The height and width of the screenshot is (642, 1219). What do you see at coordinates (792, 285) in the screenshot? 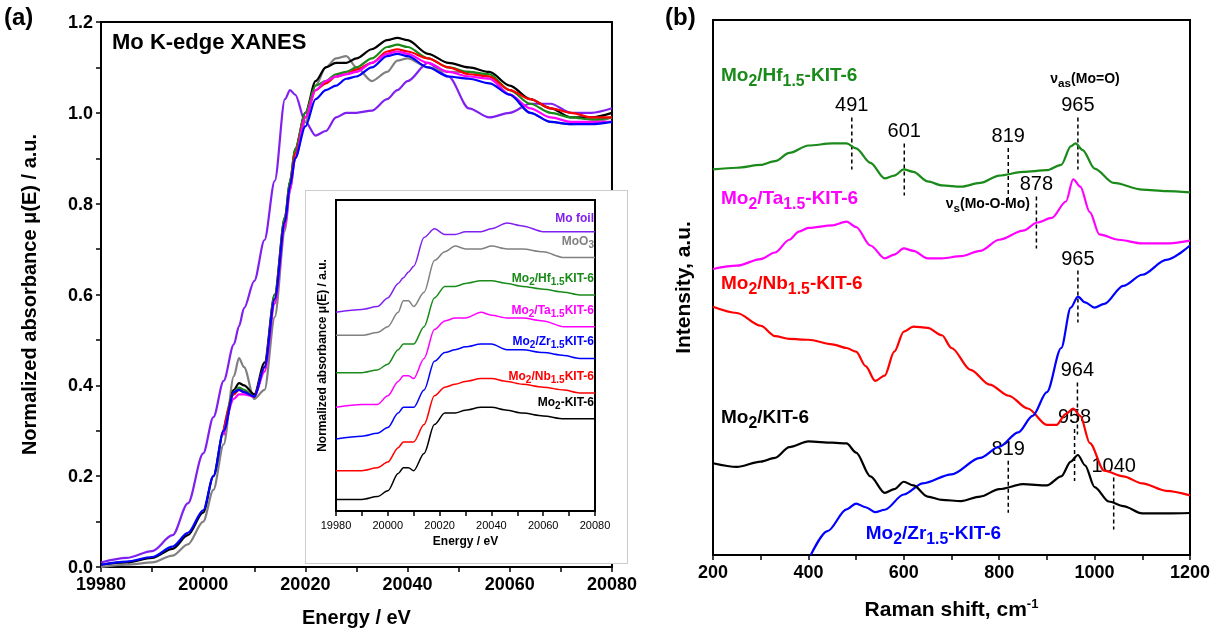
I see `series-label: Mo$_{2}$/Nb$_{1.5}$-KIT-6` at bounding box center [792, 285].